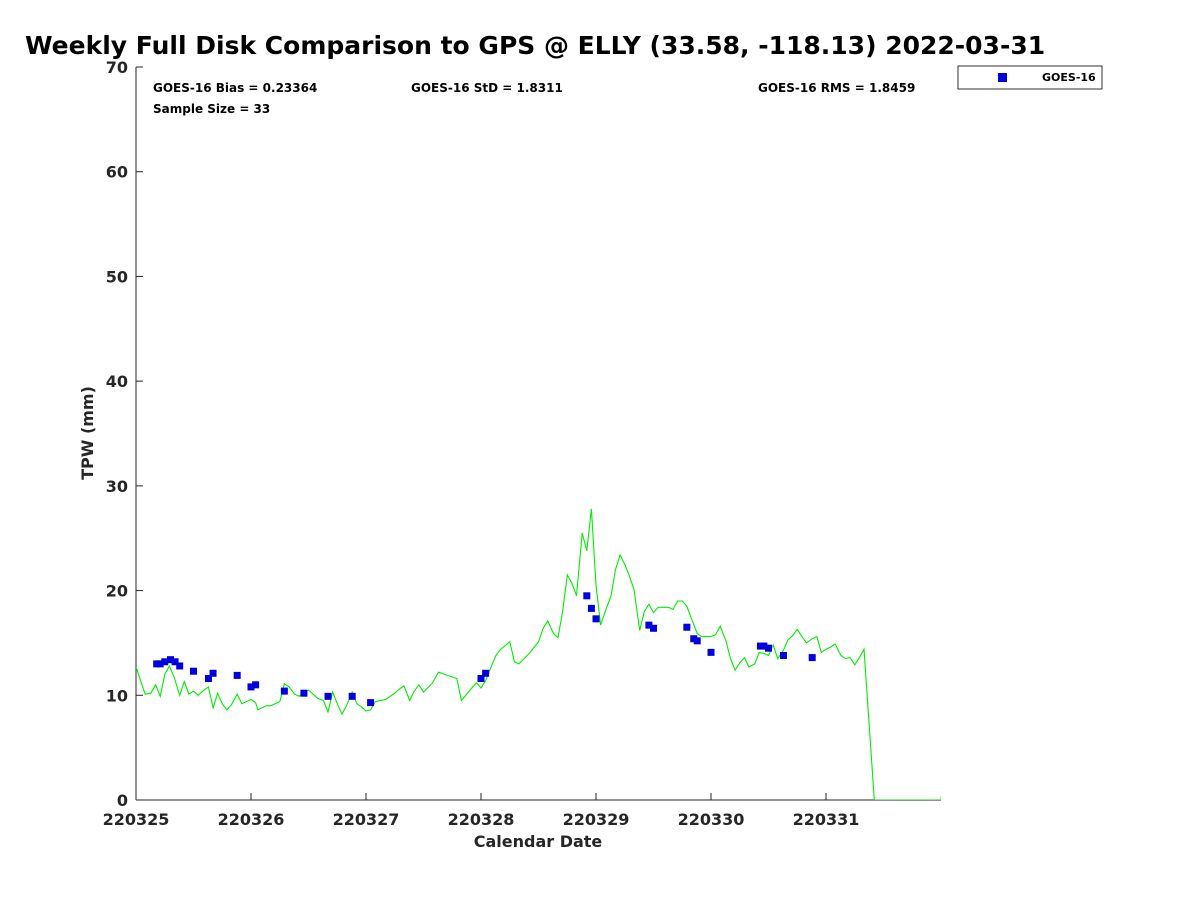 The image size is (1200, 900). Describe the element at coordinates (251, 819) in the screenshot. I see `x-tick-label: 220326` at that location.